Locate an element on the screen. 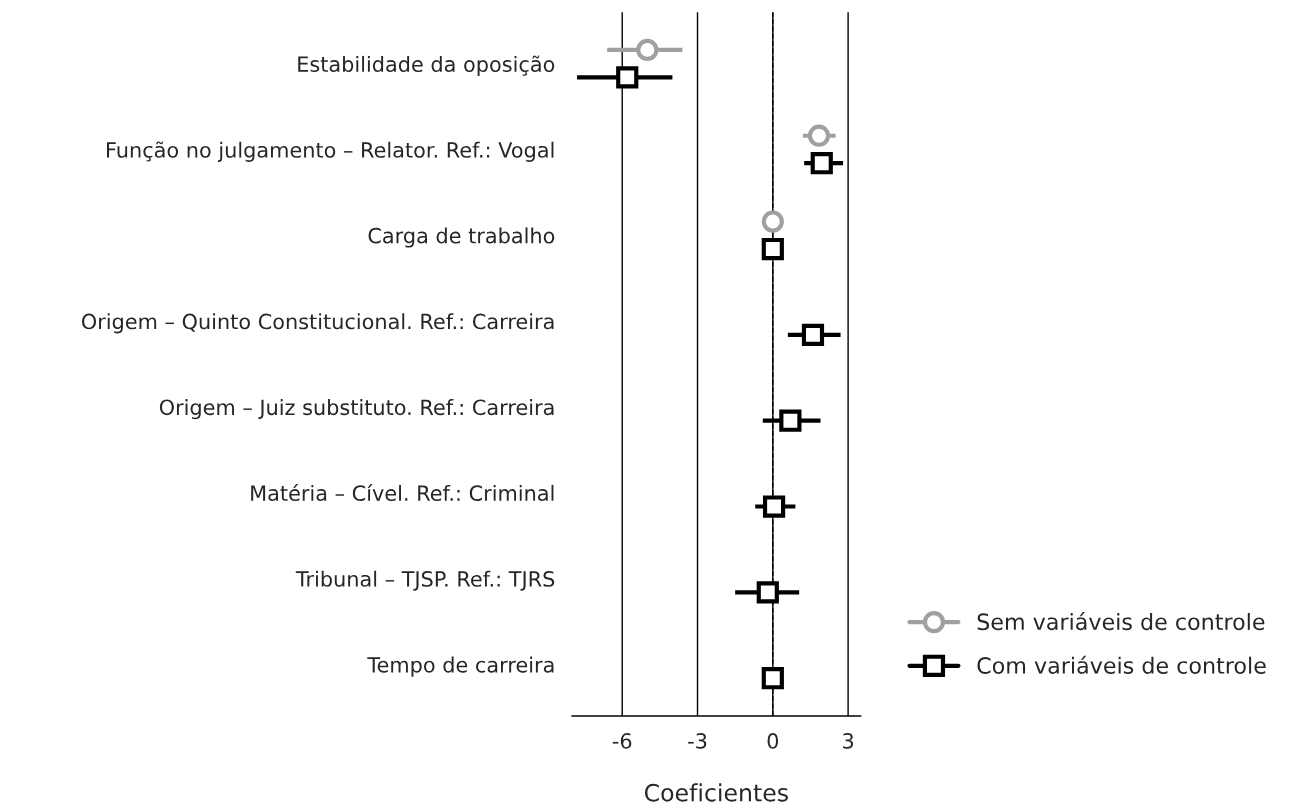 Image resolution: width=1306 pixels, height=809 pixels. legend-label: Com variáveis de controle is located at coordinates (1121, 664).